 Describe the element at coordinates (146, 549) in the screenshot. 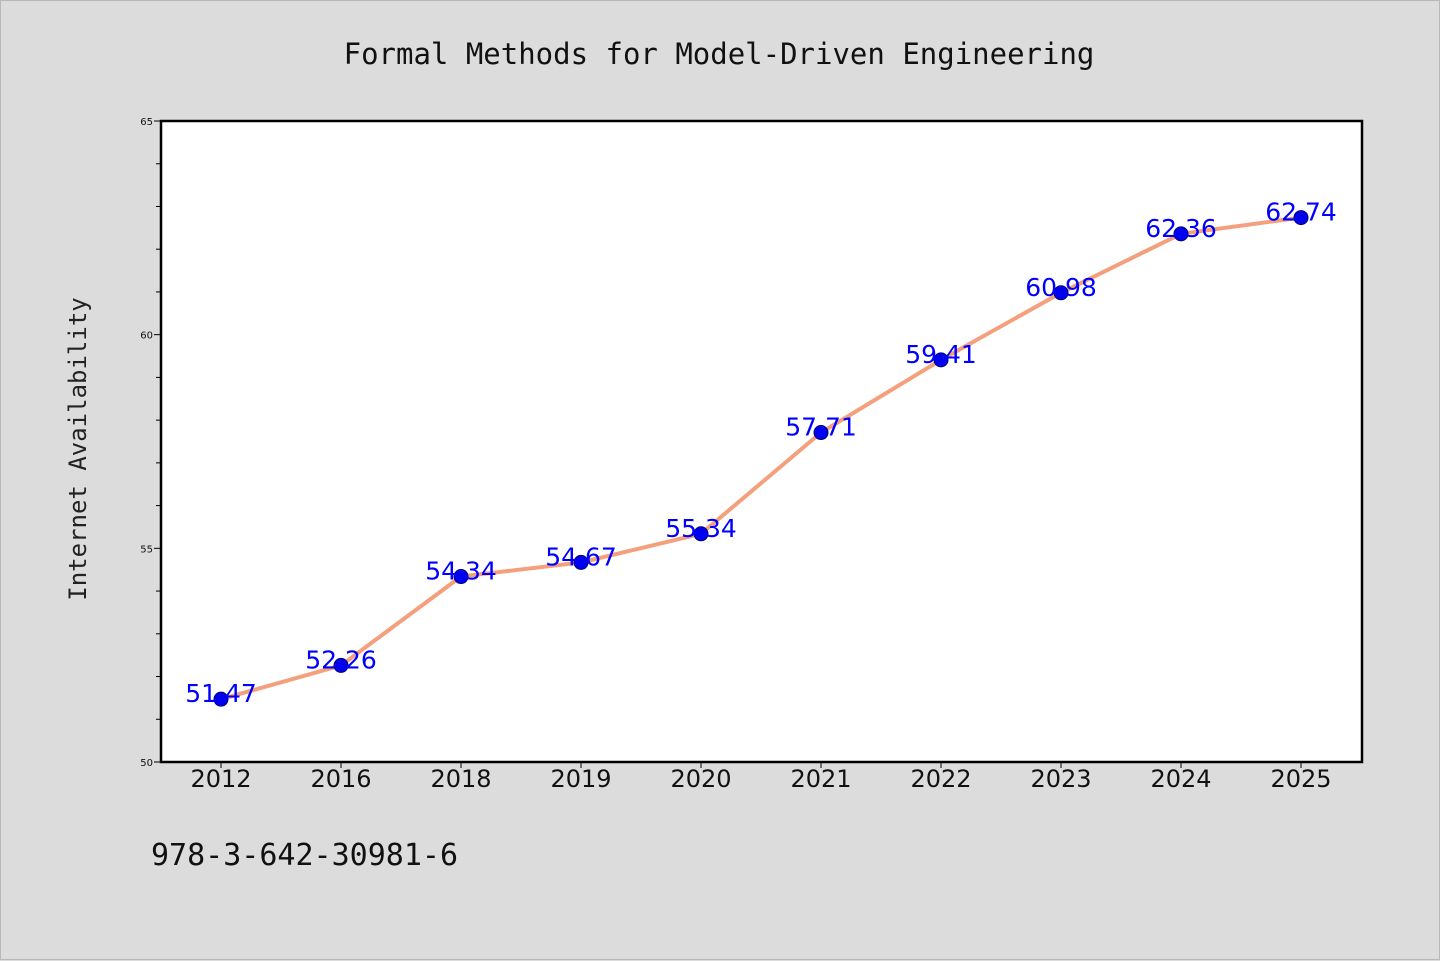

I see `y-tick-label: 55` at that location.